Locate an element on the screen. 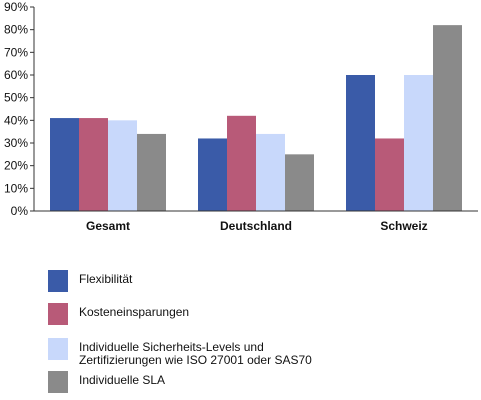 The height and width of the screenshot is (400, 481). legend-swatch-individuelle-sla is located at coordinates (58, 382).